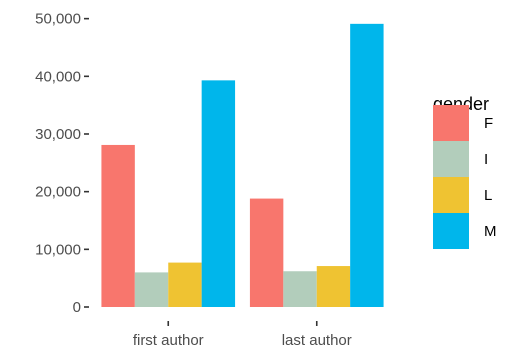  What do you see at coordinates (317, 340) in the screenshot?
I see `x-tick-label: last author` at bounding box center [317, 340].